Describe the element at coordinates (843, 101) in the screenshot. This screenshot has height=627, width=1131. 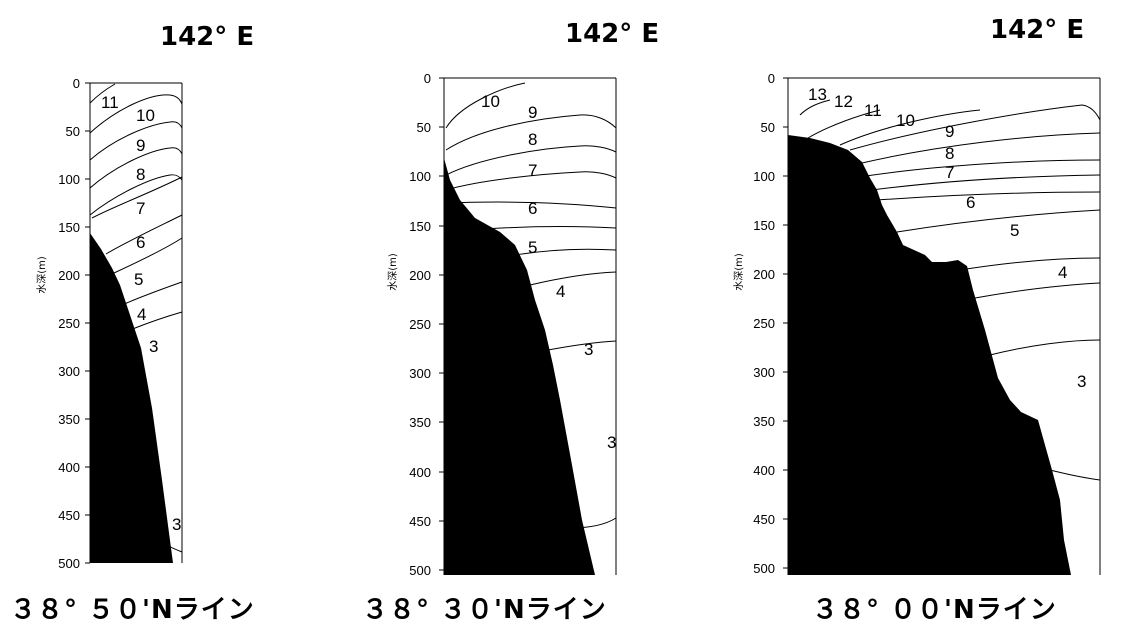
I see `isotherm-label: 12` at that location.